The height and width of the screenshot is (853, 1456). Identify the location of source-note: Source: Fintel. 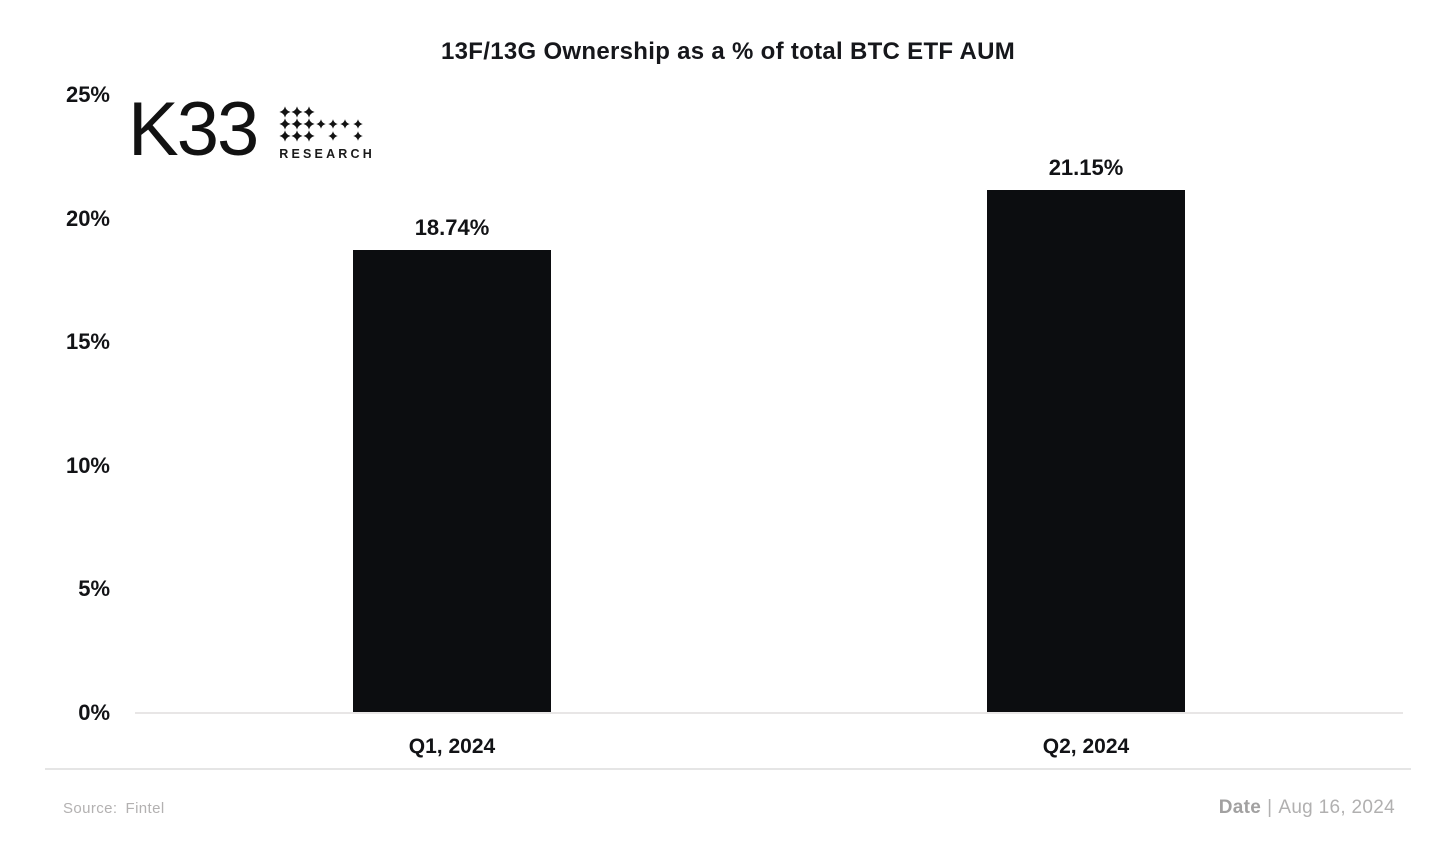
(114, 808).